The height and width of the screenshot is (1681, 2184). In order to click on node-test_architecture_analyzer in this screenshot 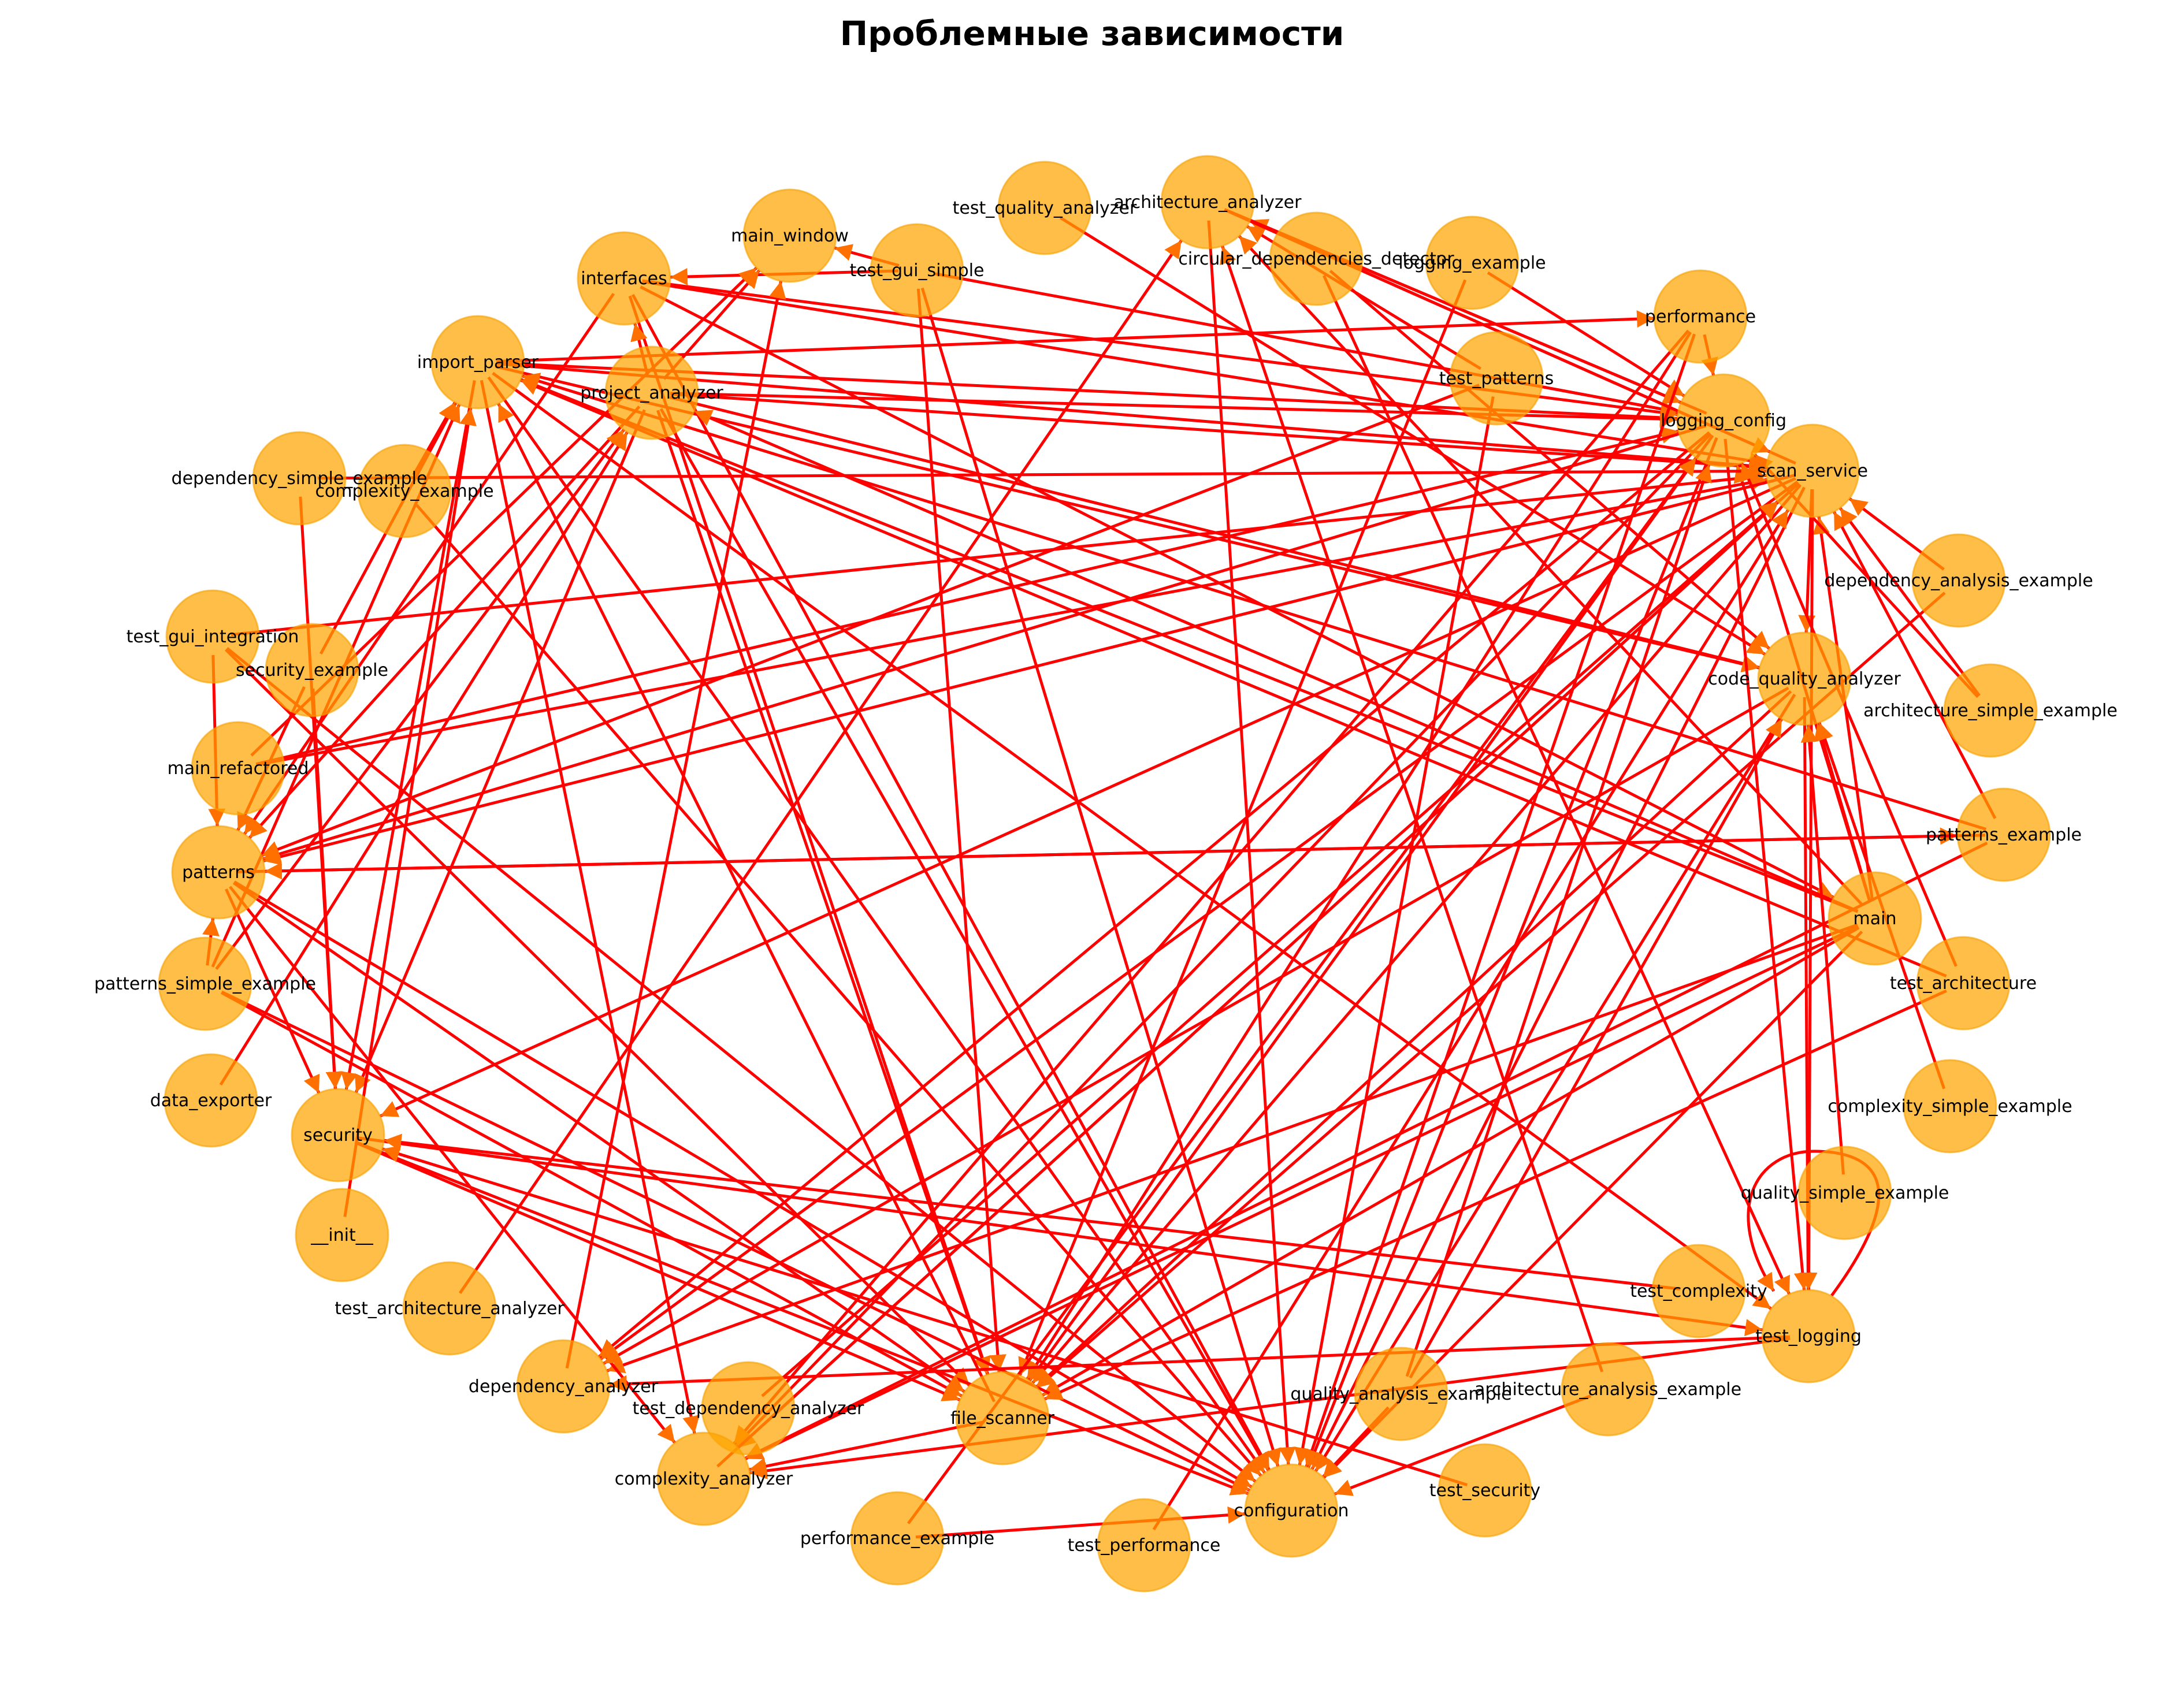, I will do `click(449, 1308)`.